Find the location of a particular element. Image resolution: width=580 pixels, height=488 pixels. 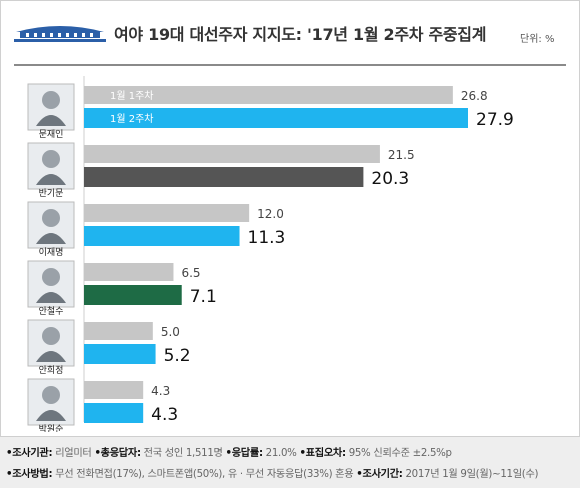

candidate-name: 문재인 is located at coordinates (51, 134).